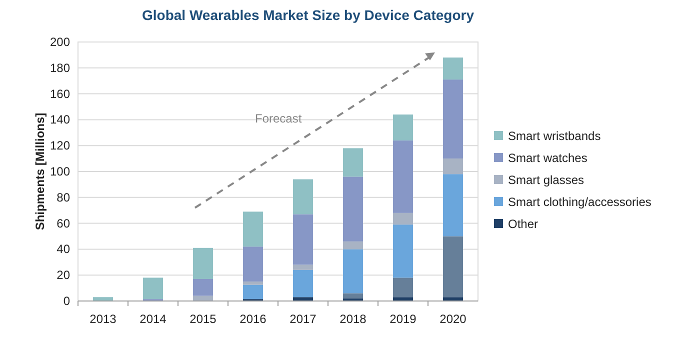  Describe the element at coordinates (63, 249) in the screenshot. I see `y-tick-label: 40` at that location.